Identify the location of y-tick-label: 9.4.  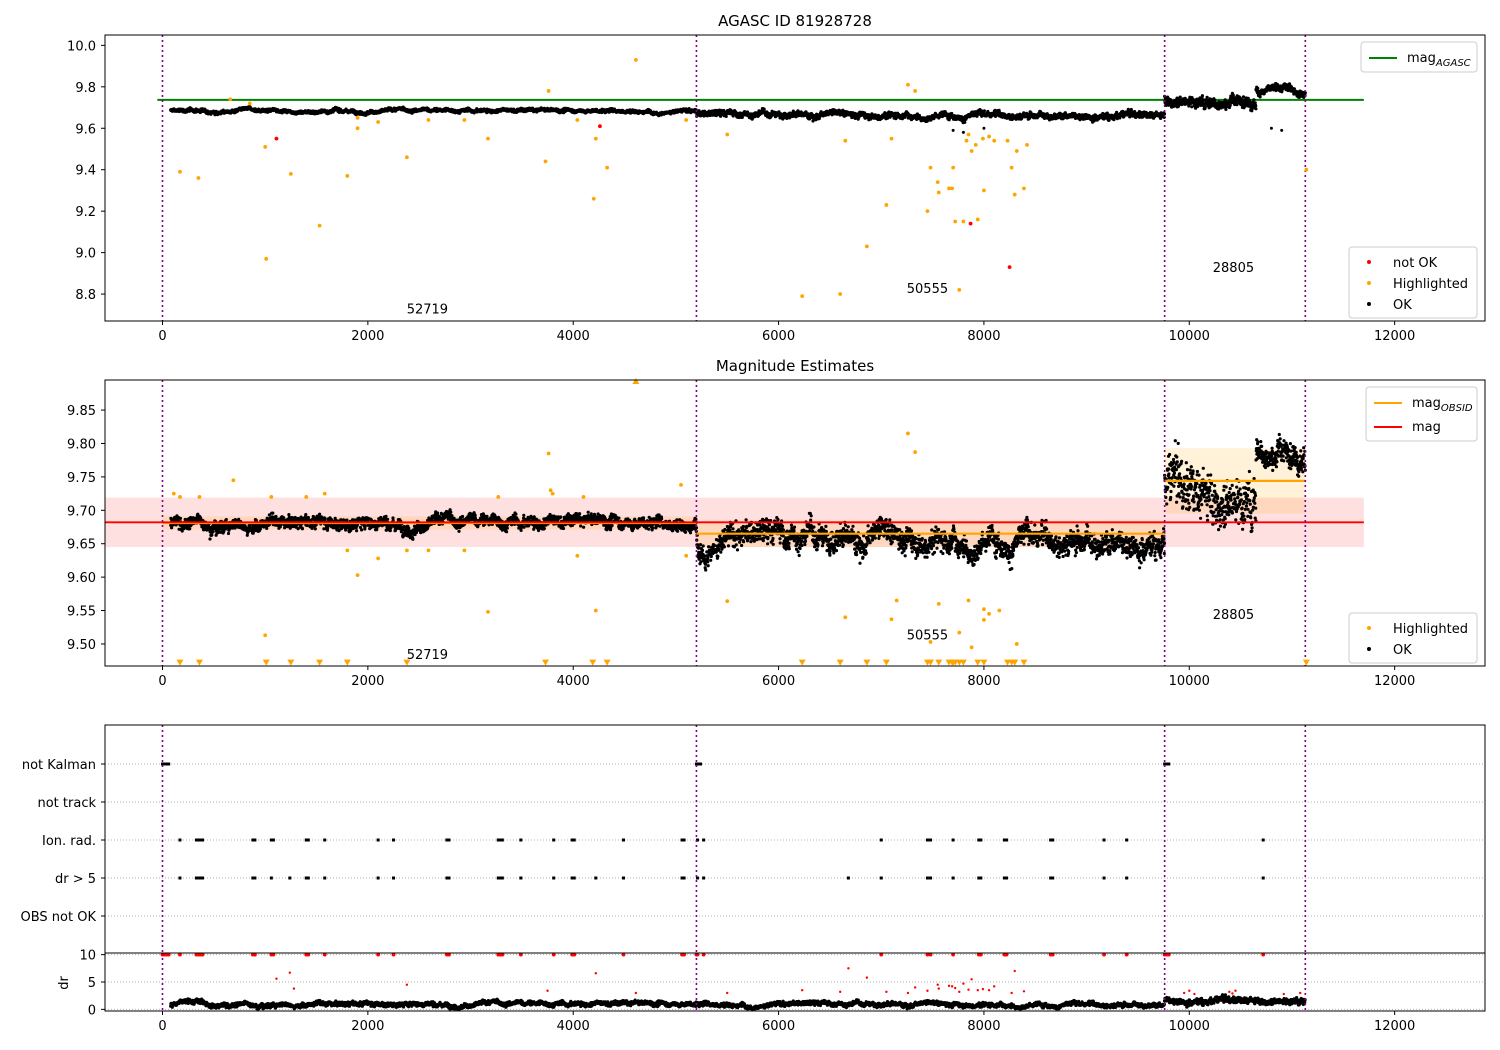
(85, 171).